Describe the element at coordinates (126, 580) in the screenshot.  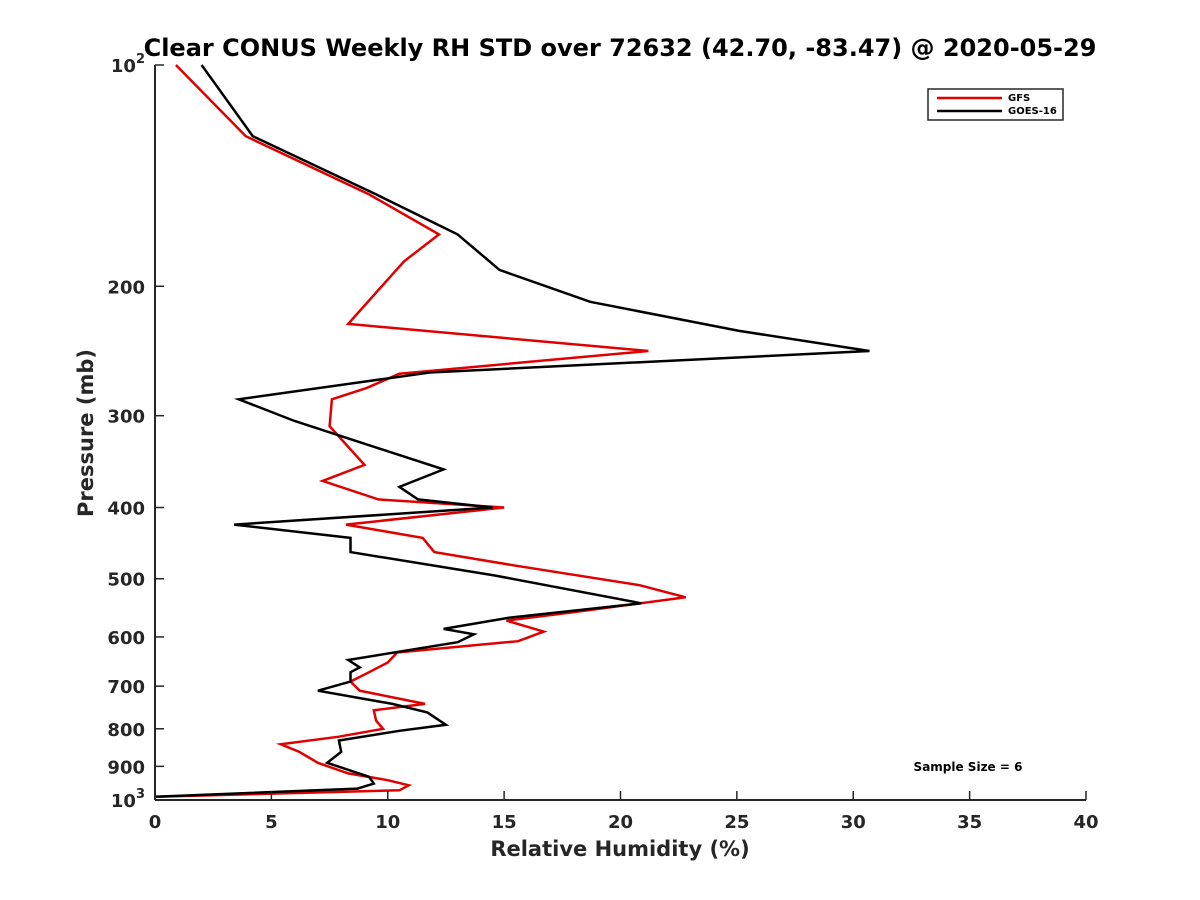
I see `y-tick-label: 500` at that location.